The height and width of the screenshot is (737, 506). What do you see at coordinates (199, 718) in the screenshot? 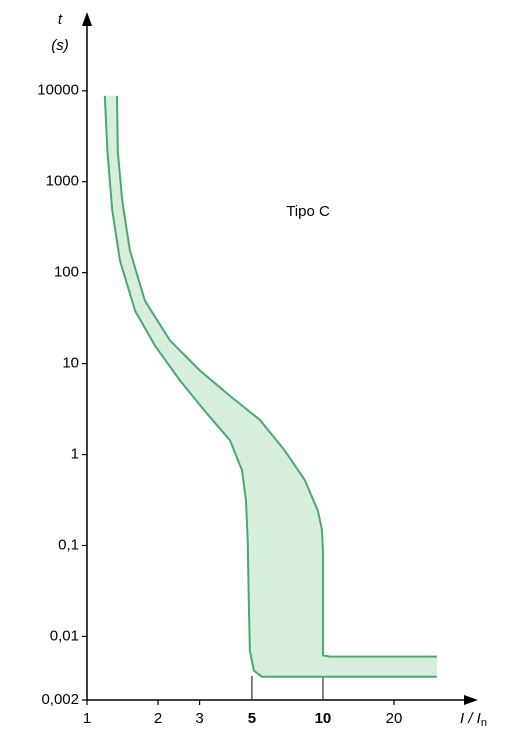
I see `x-tick-label: 3` at bounding box center [199, 718].